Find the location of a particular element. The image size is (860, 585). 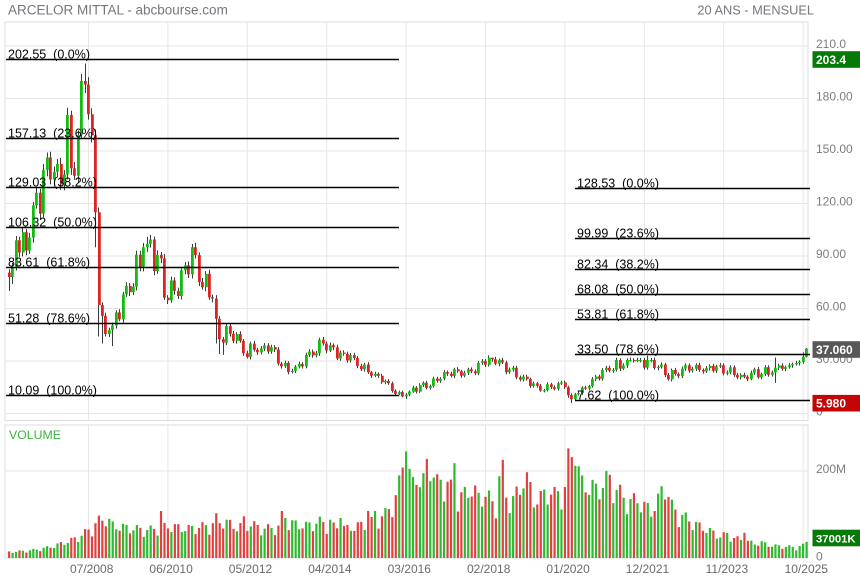

svg-text: 180.00 is located at coordinates (834, 97).